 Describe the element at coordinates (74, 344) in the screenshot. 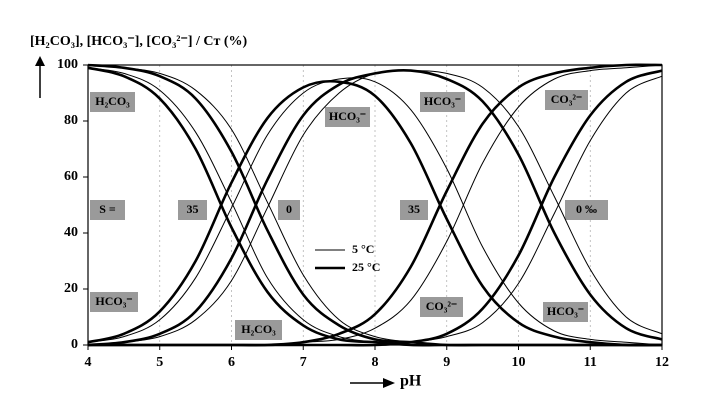

I see `y-tick-label: 0` at that location.